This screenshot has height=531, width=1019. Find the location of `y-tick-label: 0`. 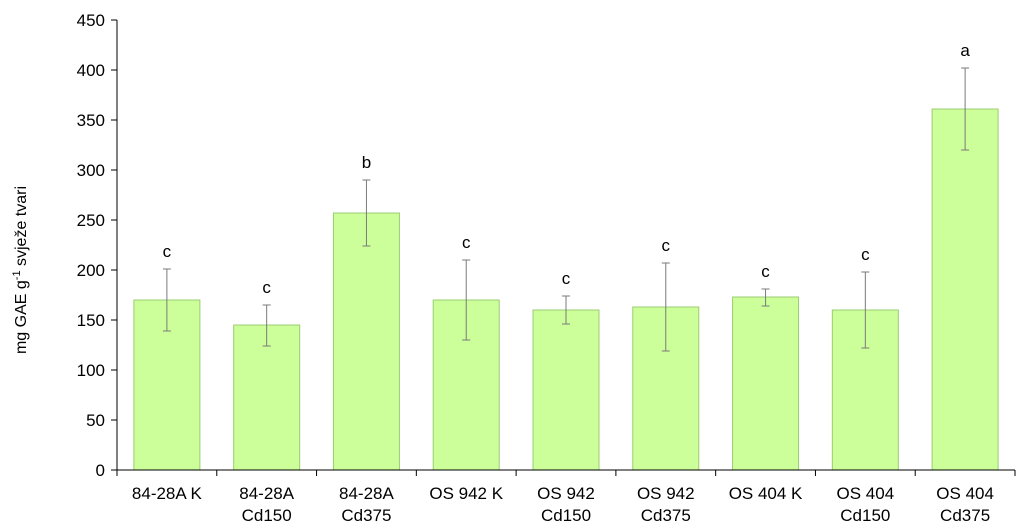

y-tick-label: 0 is located at coordinates (100, 470).